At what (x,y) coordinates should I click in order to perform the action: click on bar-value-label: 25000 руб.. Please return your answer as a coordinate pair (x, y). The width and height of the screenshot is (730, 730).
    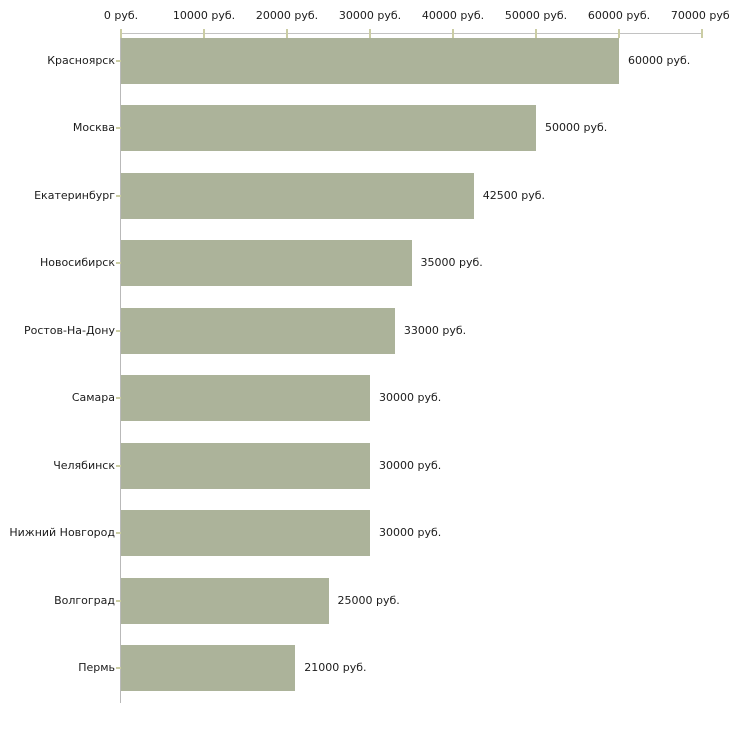
    Looking at the image, I should click on (368, 600).